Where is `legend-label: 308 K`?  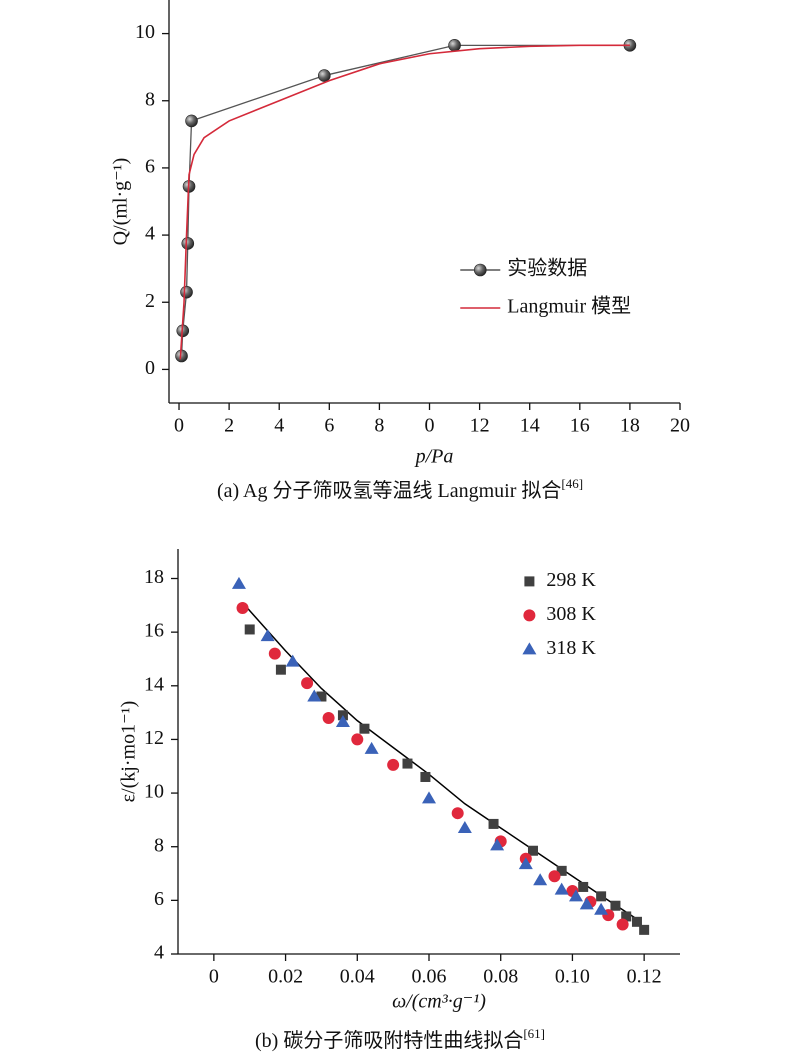 legend-label: 308 K is located at coordinates (571, 614).